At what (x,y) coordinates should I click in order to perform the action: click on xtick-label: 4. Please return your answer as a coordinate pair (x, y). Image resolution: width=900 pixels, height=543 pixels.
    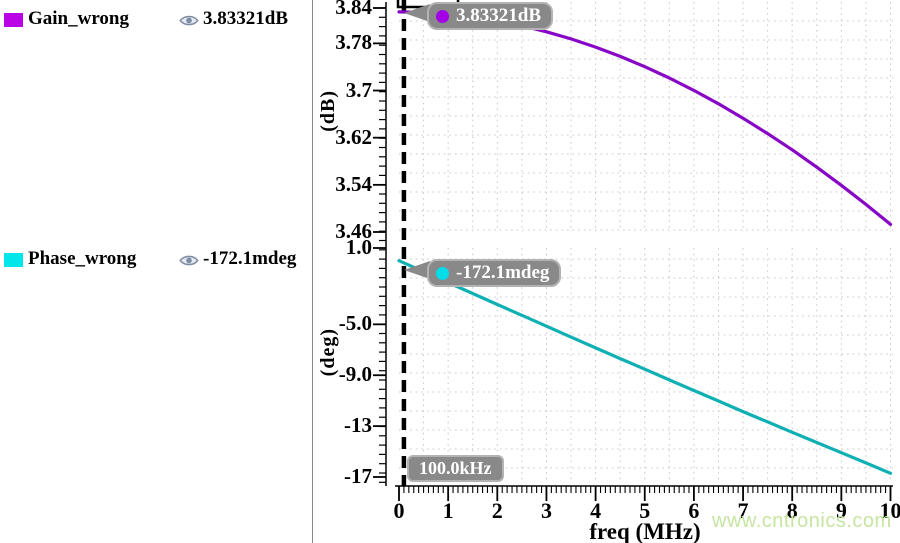
    Looking at the image, I should click on (596, 510).